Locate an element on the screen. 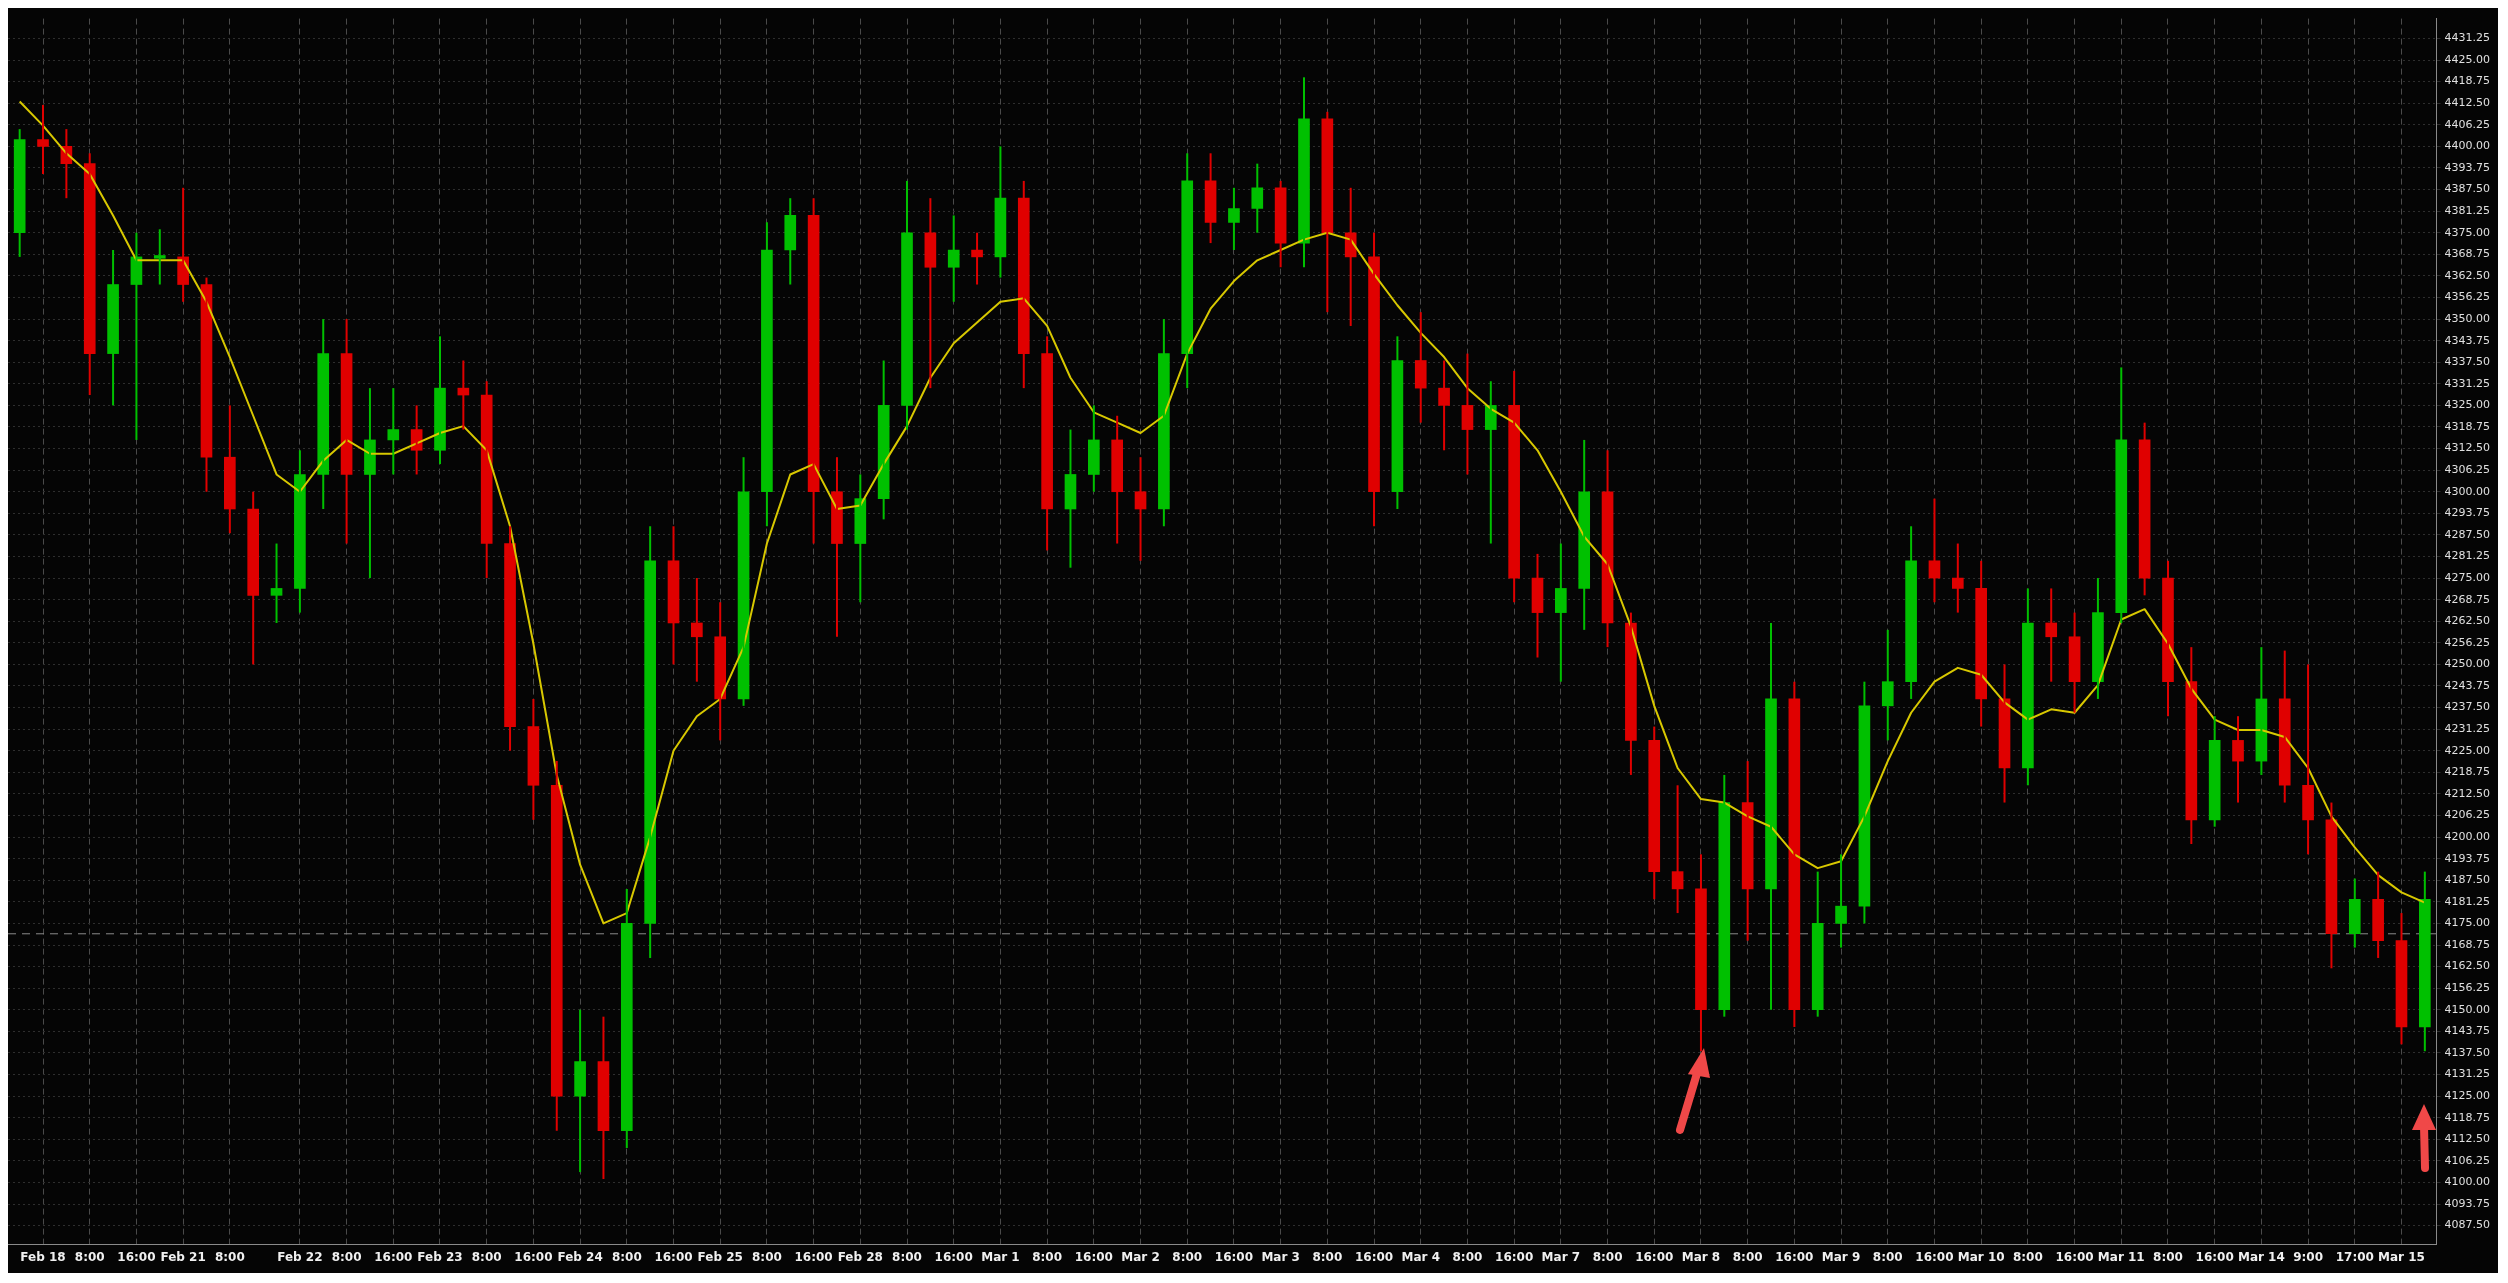 This screenshot has width=2508, height=1283. y-tick-label: 4200.00 is located at coordinates (2467, 836).